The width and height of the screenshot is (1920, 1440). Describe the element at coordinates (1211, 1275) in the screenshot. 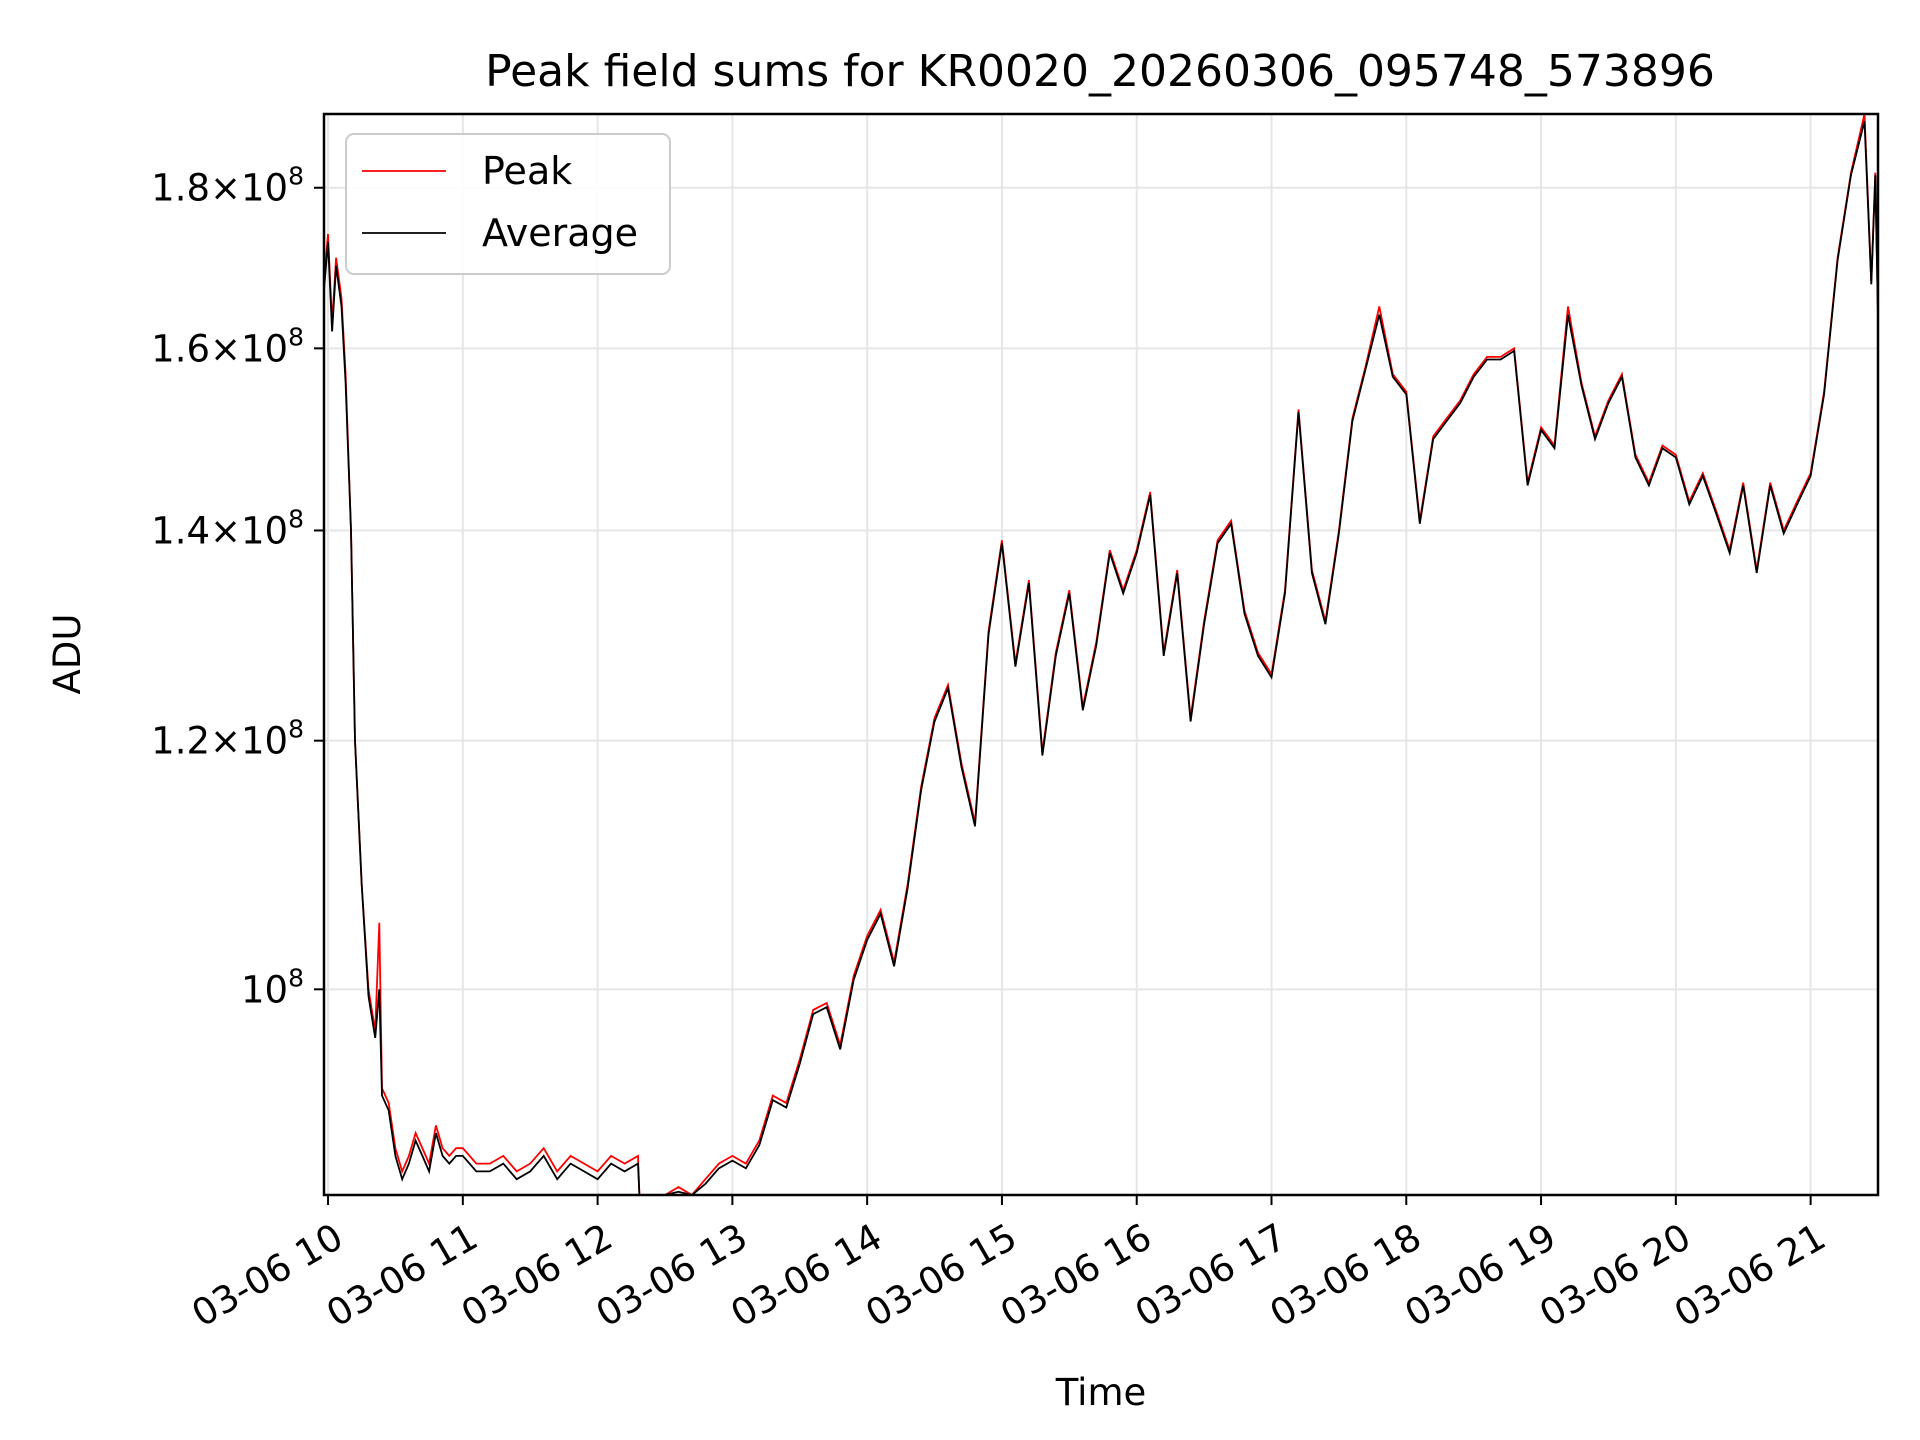

I see `x-tick-label: 03-06 17` at that location.